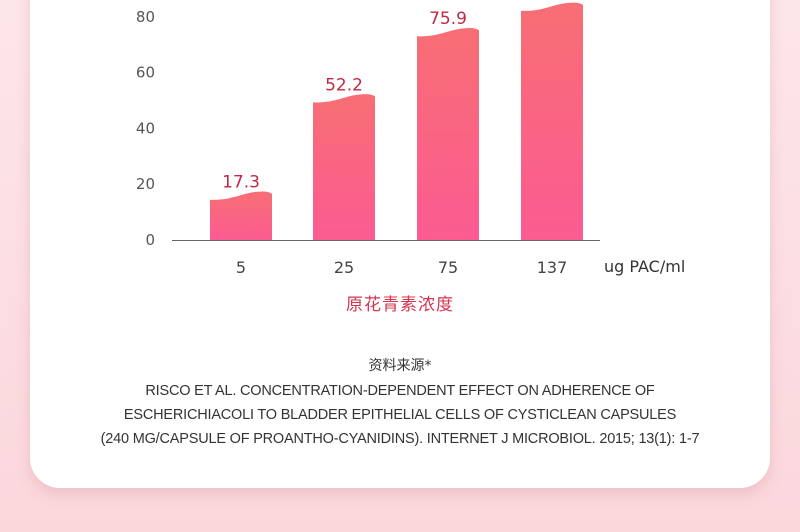 This screenshot has height=532, width=800. What do you see at coordinates (552, 267) in the screenshot?
I see `x-tick-label: 137` at bounding box center [552, 267].